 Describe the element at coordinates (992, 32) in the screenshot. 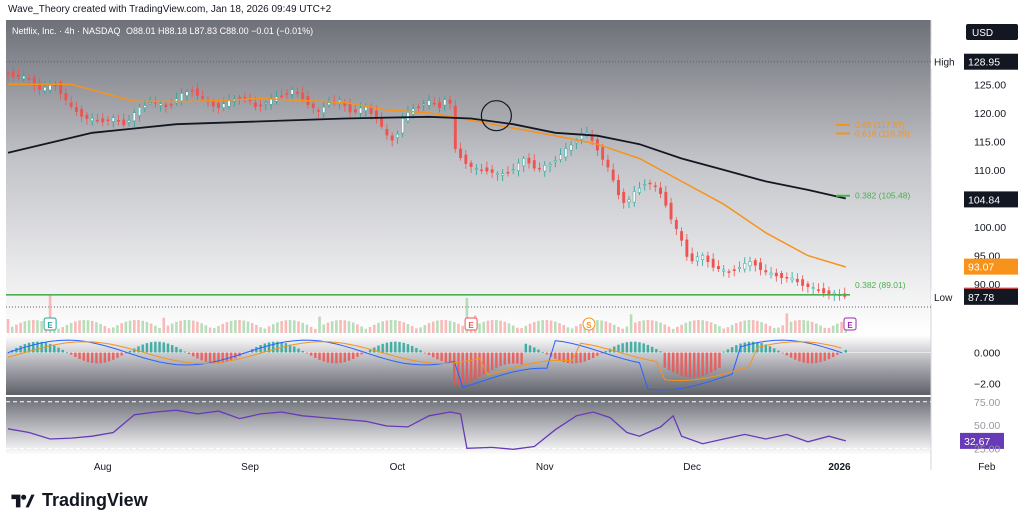

I see `currency-badge` at that location.